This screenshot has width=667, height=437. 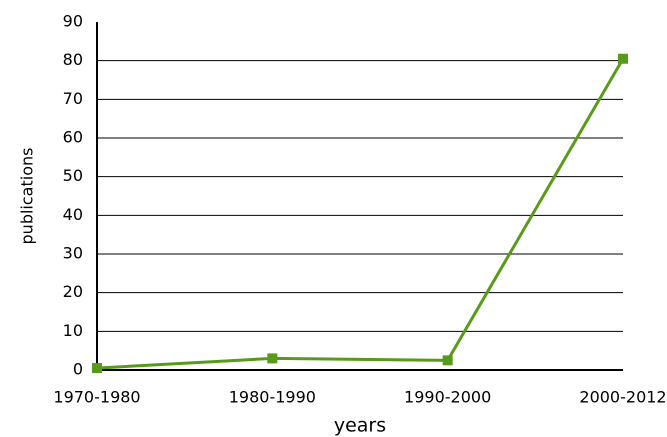 I want to click on y-axis-label: publications, so click(x=27, y=196).